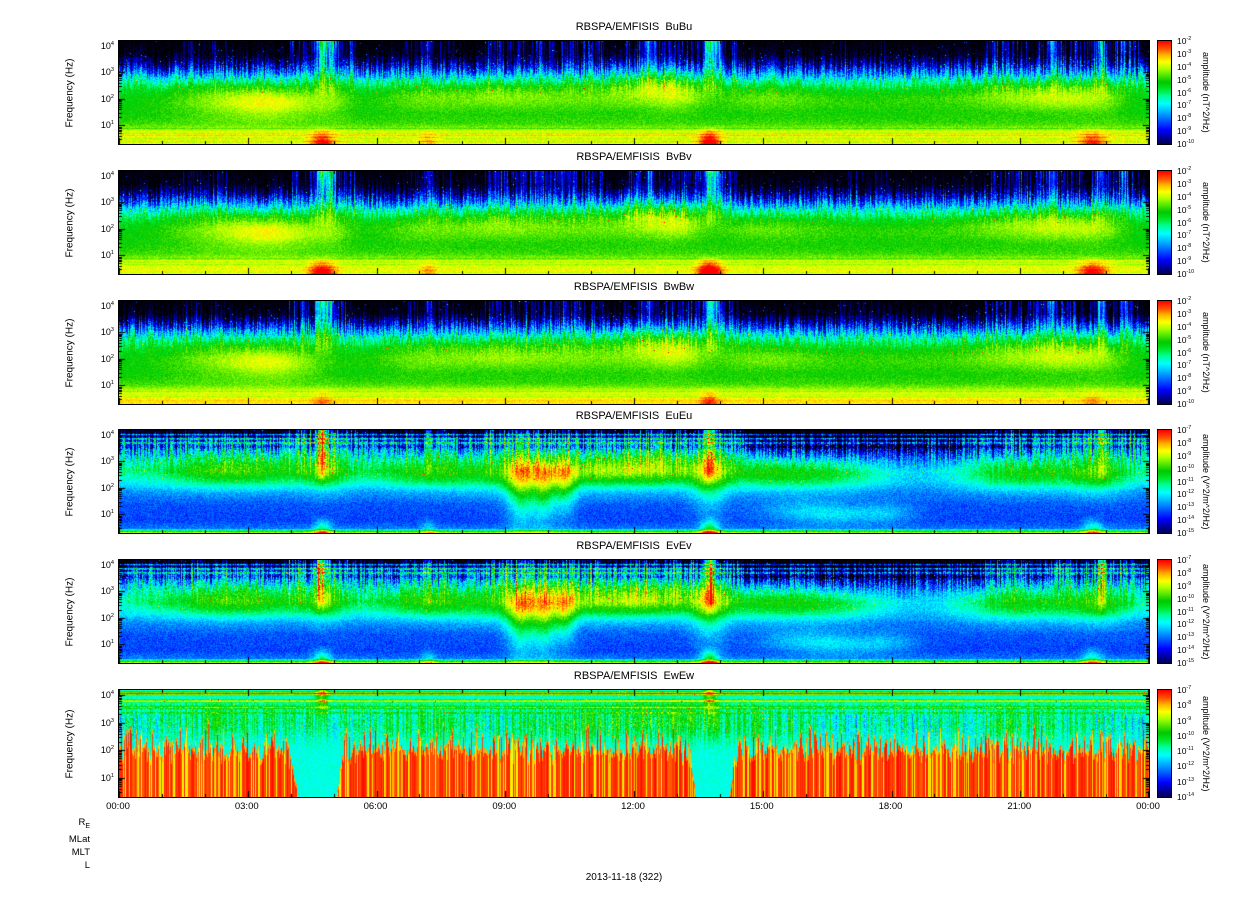 This screenshot has width=1248, height=899. I want to click on colorbar-ticks: 10⁻² 10⁻³ 10⁻⁴ 10⁻⁵ 10⁻⁶ 10⁻⁷ 10⁻⁸ 10⁻⁹ 10⁻¹⁰, so click(1187, 352).